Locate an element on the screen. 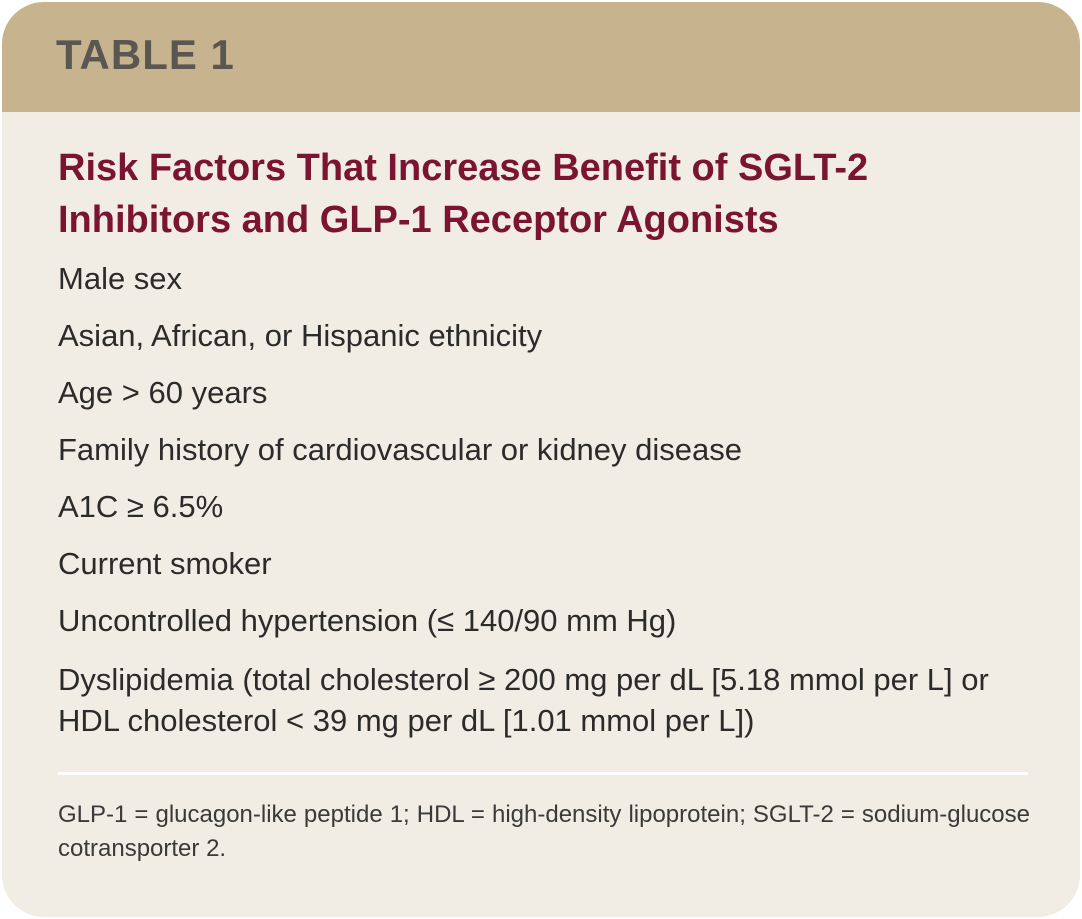 The height and width of the screenshot is (919, 1082). list-item: Male sex is located at coordinates (120, 278).